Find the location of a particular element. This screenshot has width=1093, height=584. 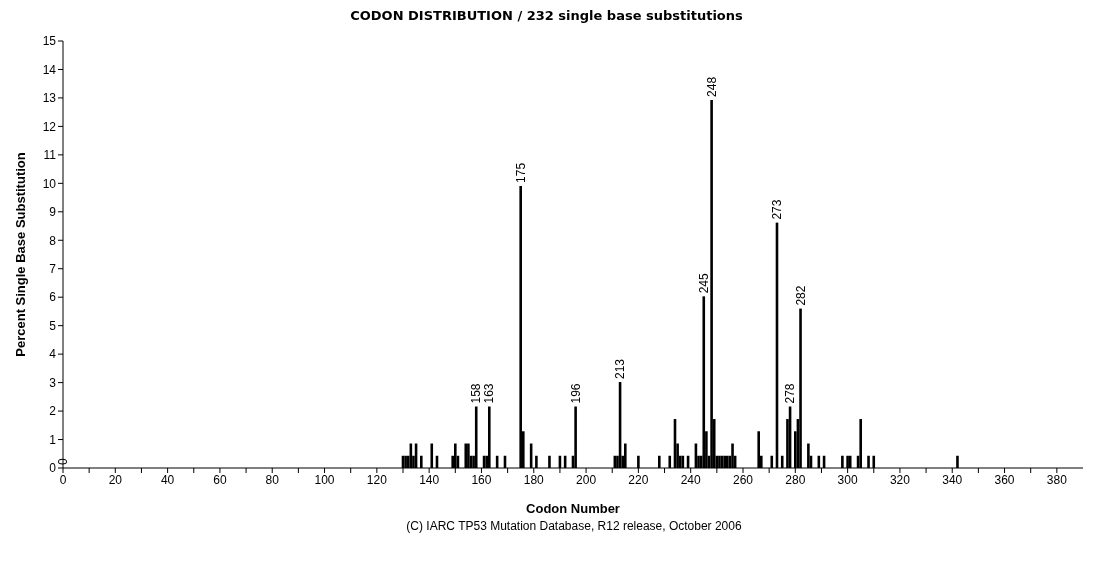

annotation: 213 is located at coordinates (620, 369).